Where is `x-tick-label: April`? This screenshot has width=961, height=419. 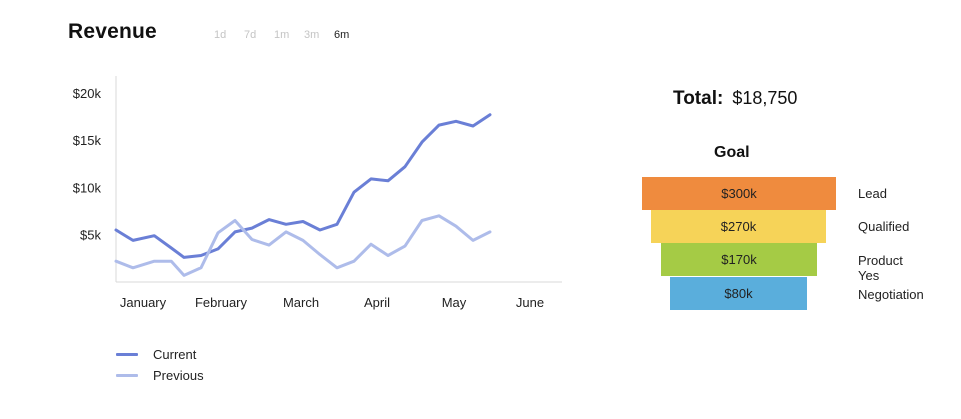 x-tick-label: April is located at coordinates (377, 302).